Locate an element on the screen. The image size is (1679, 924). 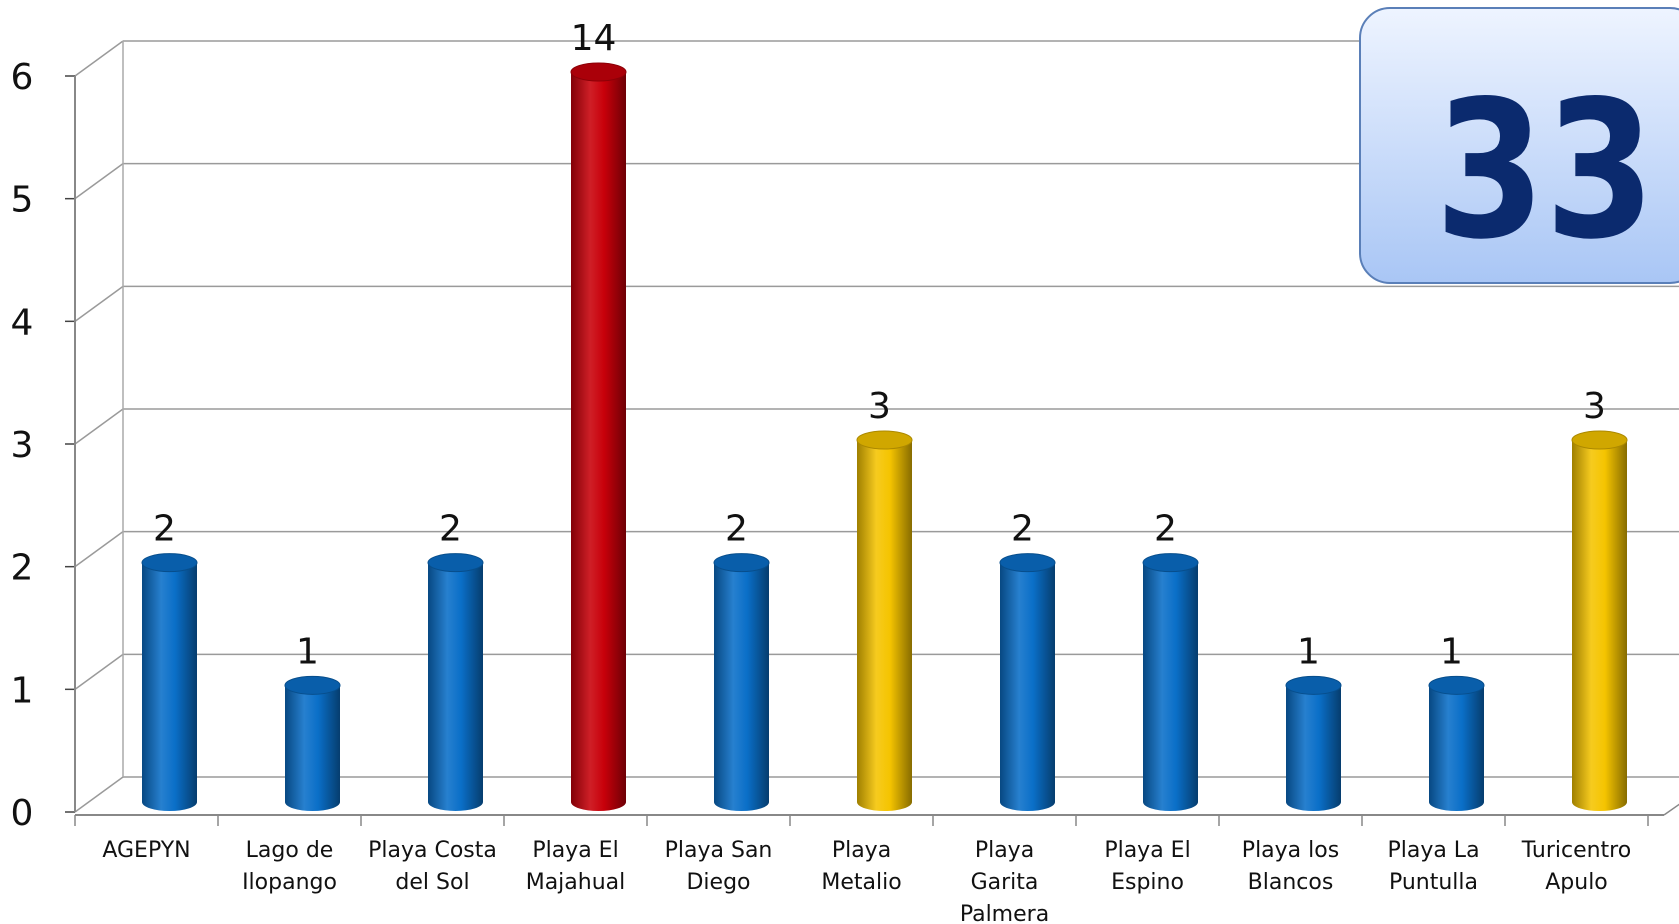
bar-playa-el-espino is located at coordinates (1170, 682).